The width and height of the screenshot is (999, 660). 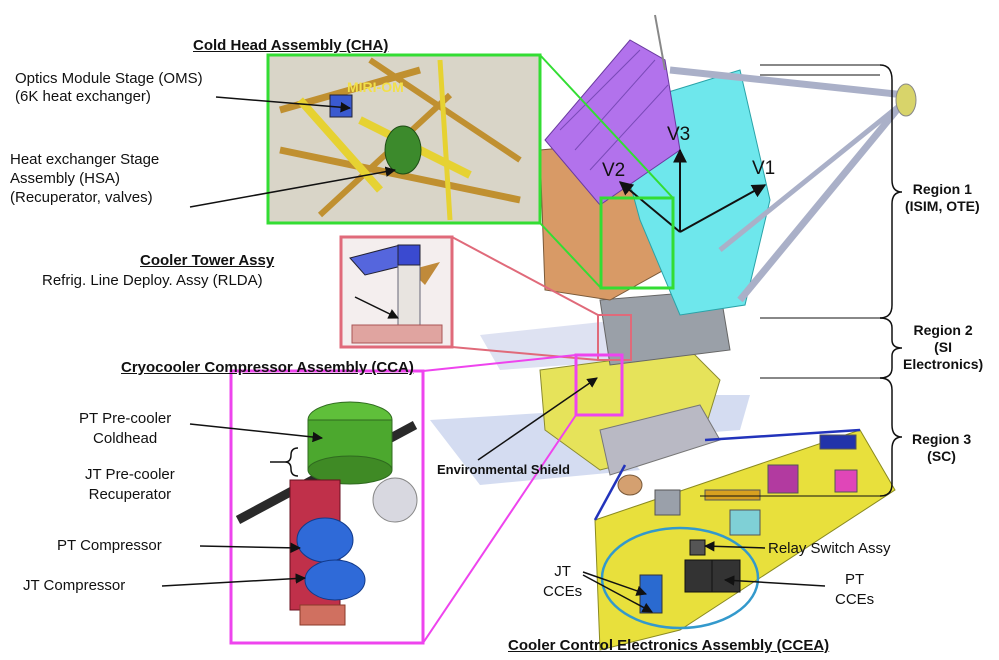 I want to click on miri-om-label: MIRI-OM, so click(x=375, y=87).